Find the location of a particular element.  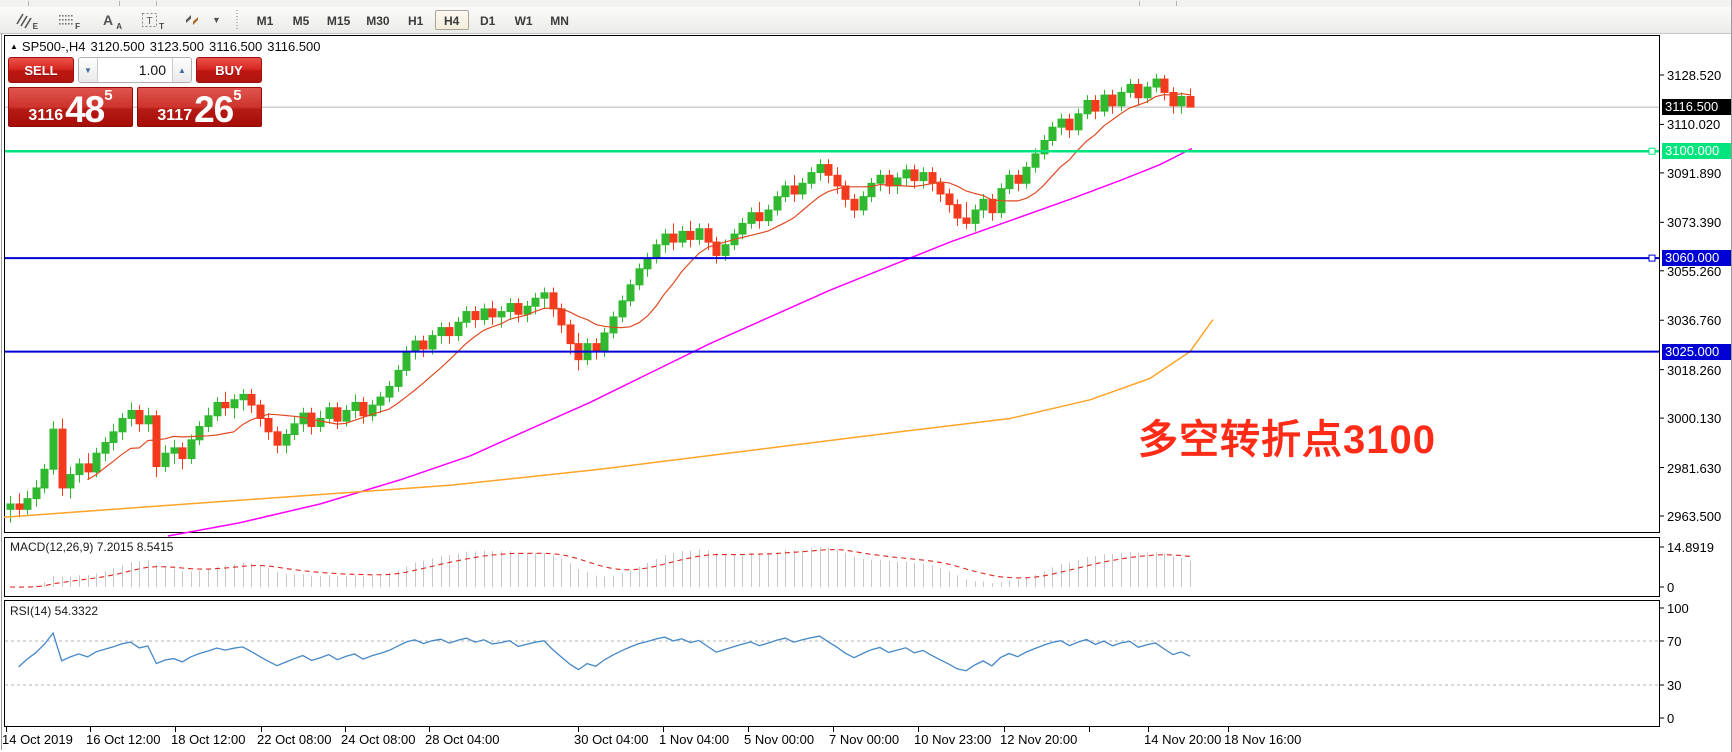

collapse-arrow-icon: ▲ is located at coordinates (14, 46).